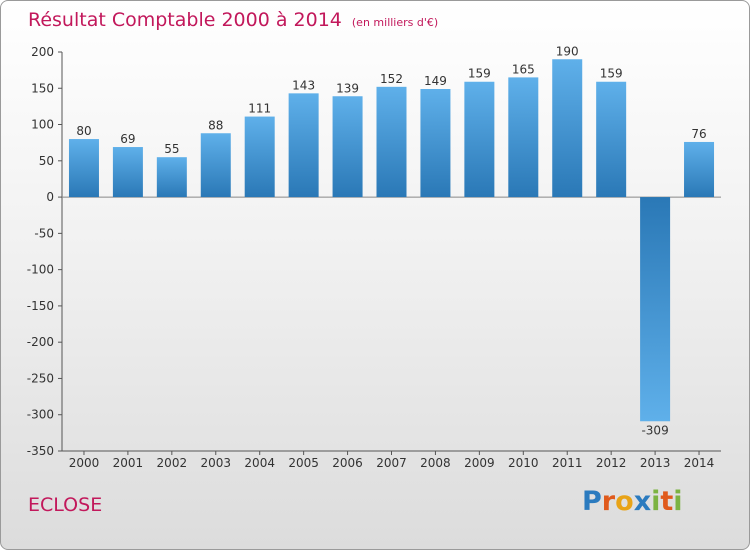 The image size is (750, 550). What do you see at coordinates (83, 168) in the screenshot?
I see `bar-2000` at bounding box center [83, 168].